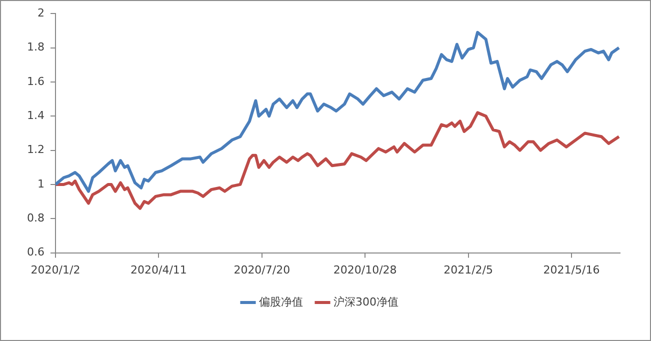 This screenshot has width=651, height=341. What do you see at coordinates (571, 269) in the screenshot?
I see `x-tick-label: 2021/5/16` at bounding box center [571, 269].